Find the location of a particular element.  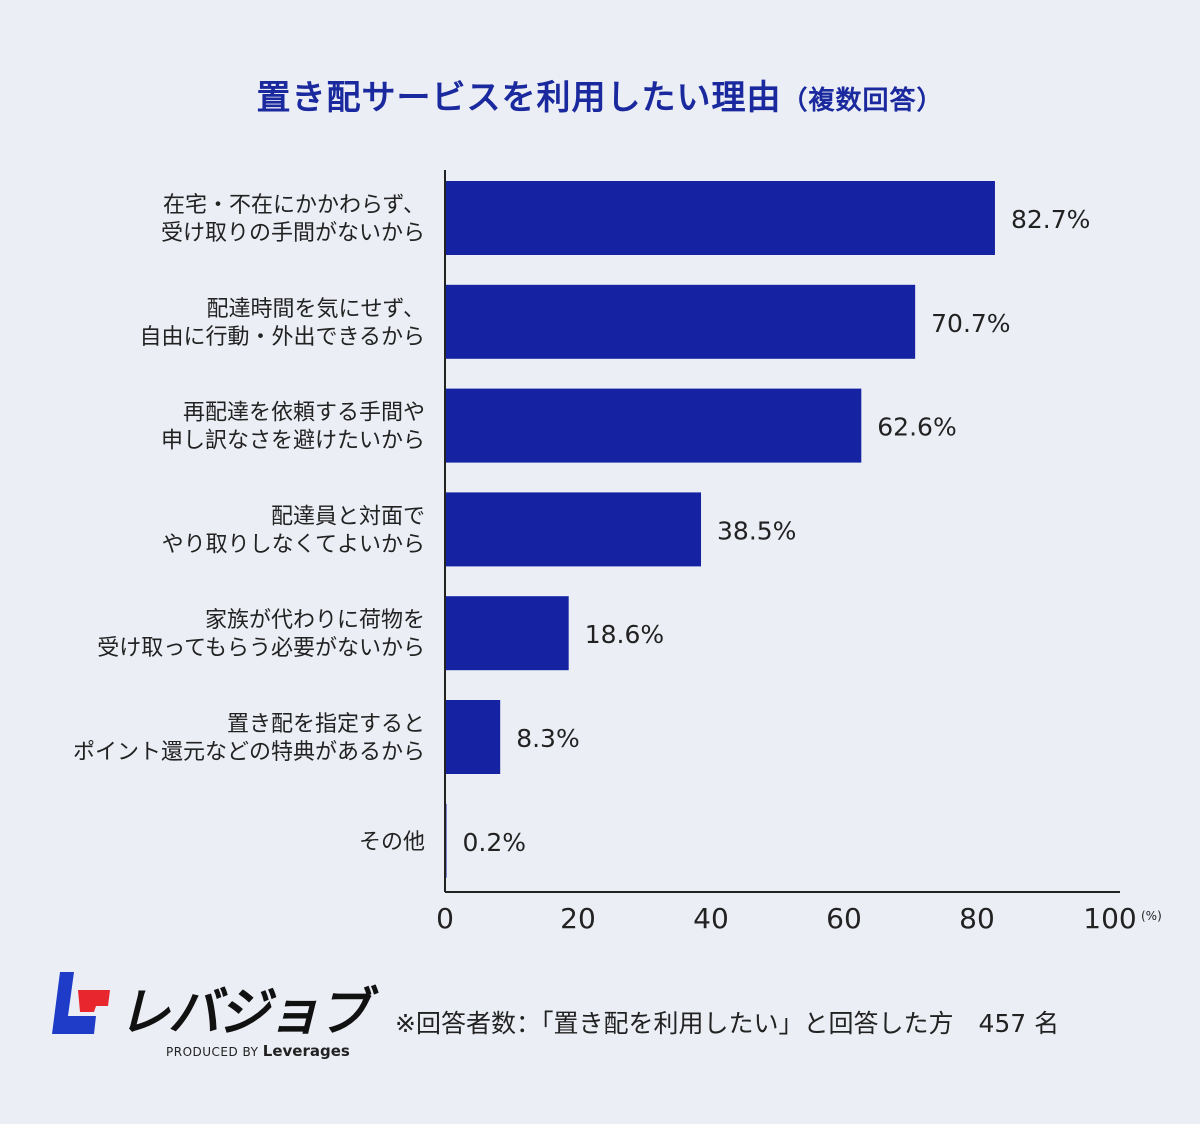

category-label-7-line-1: その他 is located at coordinates (392, 842).